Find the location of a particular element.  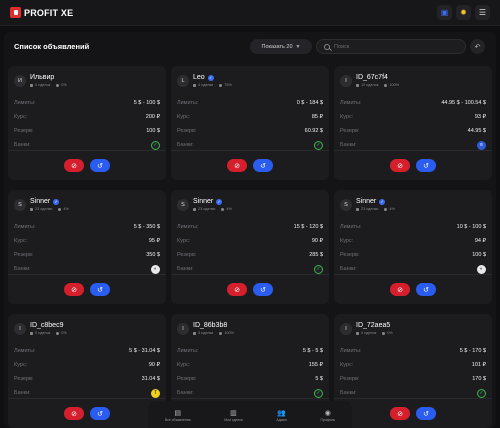

limits-value: 5 $ - 100 $ is located at coordinates (146, 103).